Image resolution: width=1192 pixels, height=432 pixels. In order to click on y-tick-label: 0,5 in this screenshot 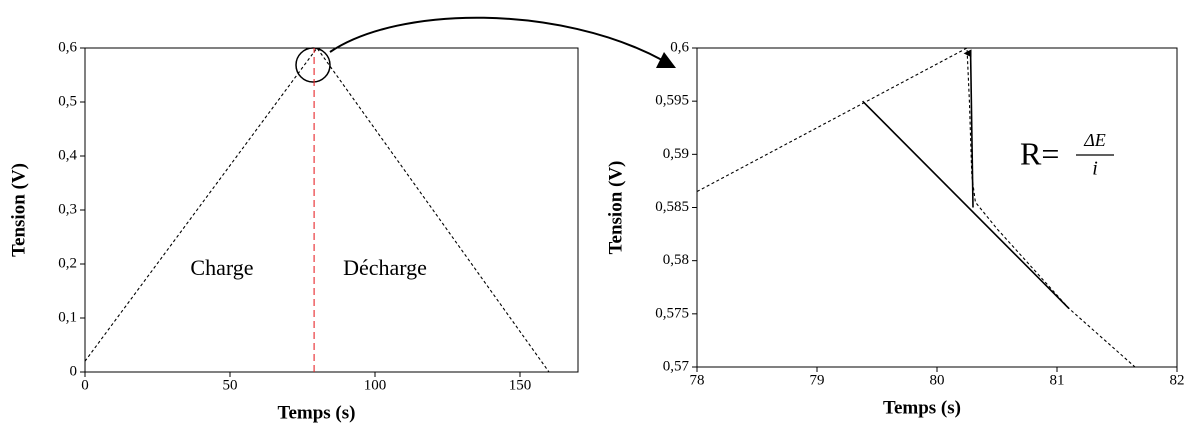, I will do `click(67, 101)`.